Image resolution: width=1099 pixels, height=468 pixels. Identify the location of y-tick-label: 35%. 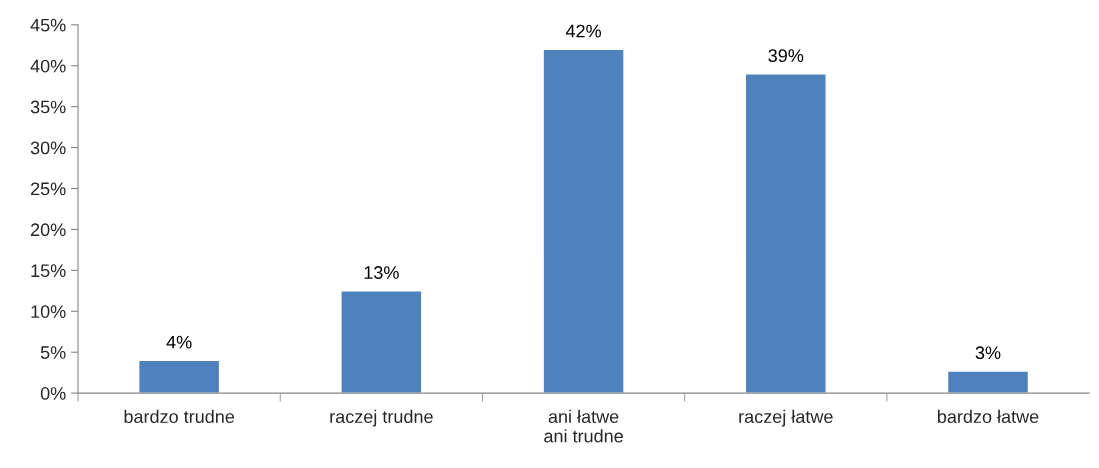
(48, 107).